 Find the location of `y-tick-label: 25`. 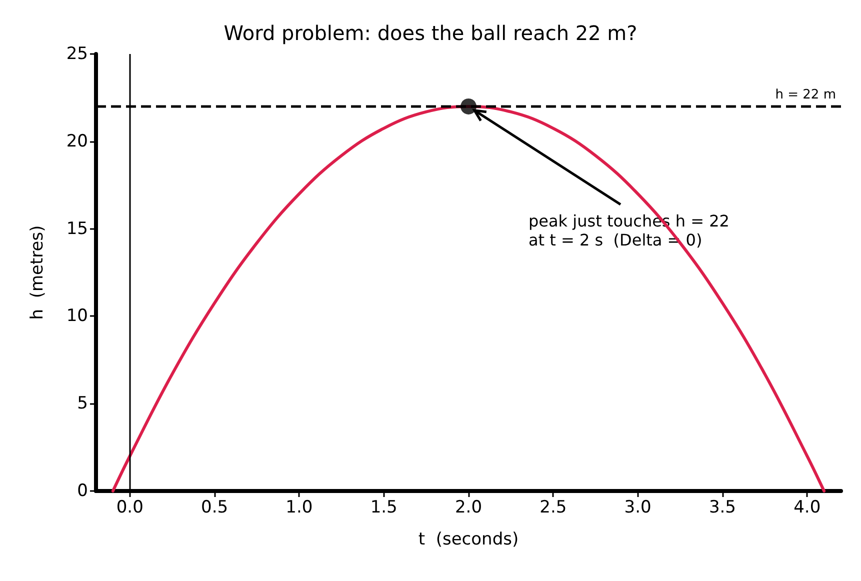

y-tick-label: 25 is located at coordinates (77, 54).